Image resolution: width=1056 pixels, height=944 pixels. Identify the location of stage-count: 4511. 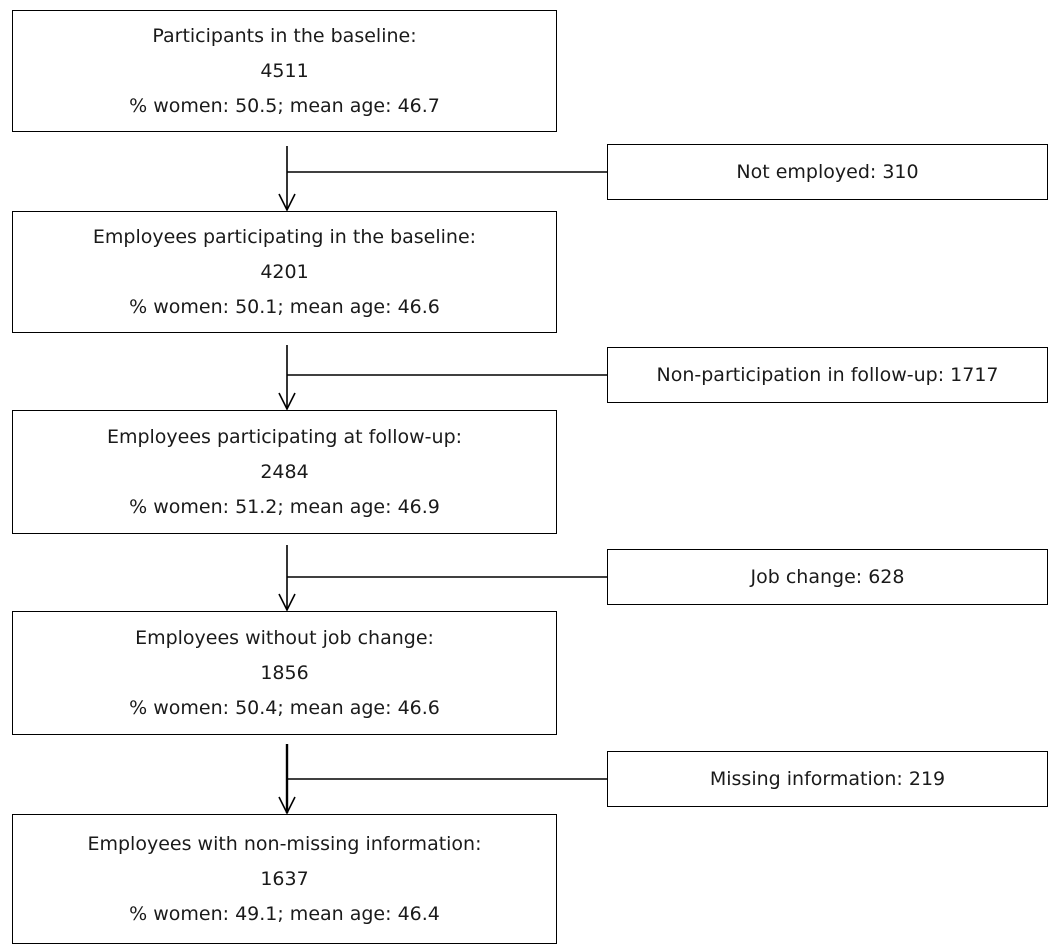
(284, 70).